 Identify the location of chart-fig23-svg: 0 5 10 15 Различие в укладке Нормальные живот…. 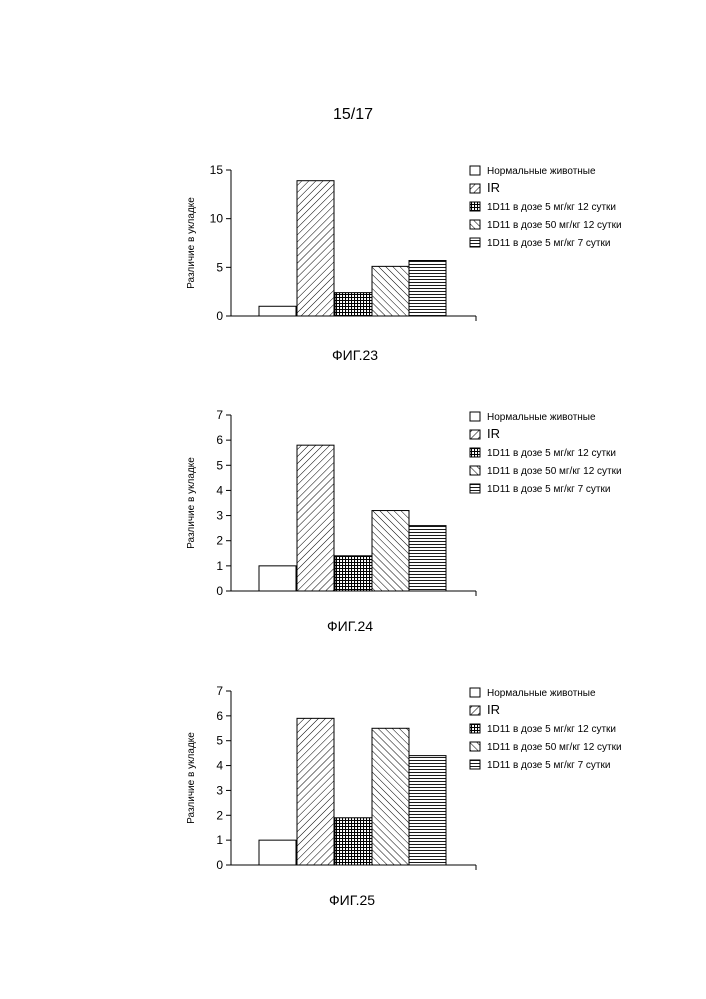
(404, 243).